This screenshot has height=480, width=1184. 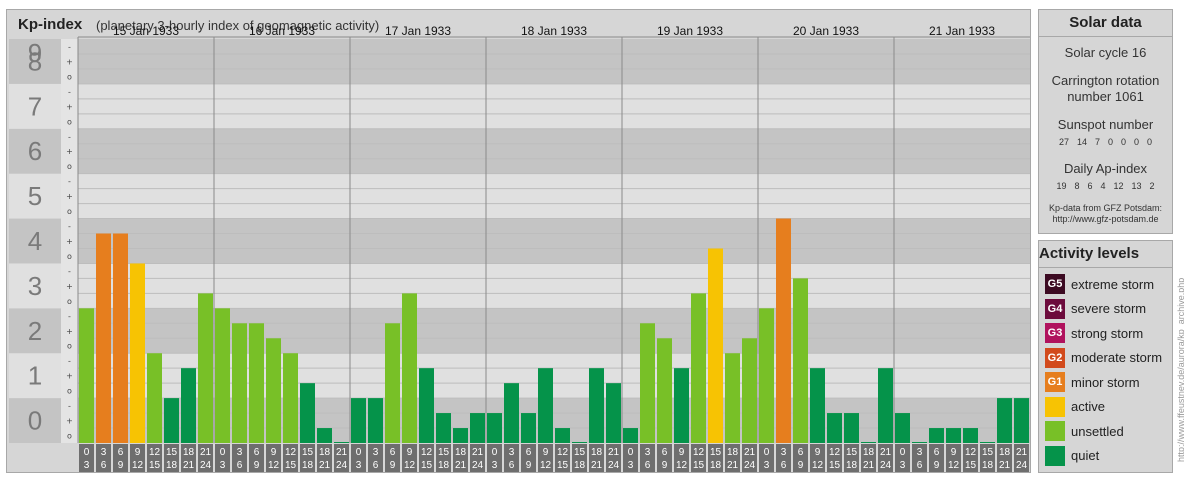 I want to click on sunspot-value: 27, so click(x=1063, y=142).